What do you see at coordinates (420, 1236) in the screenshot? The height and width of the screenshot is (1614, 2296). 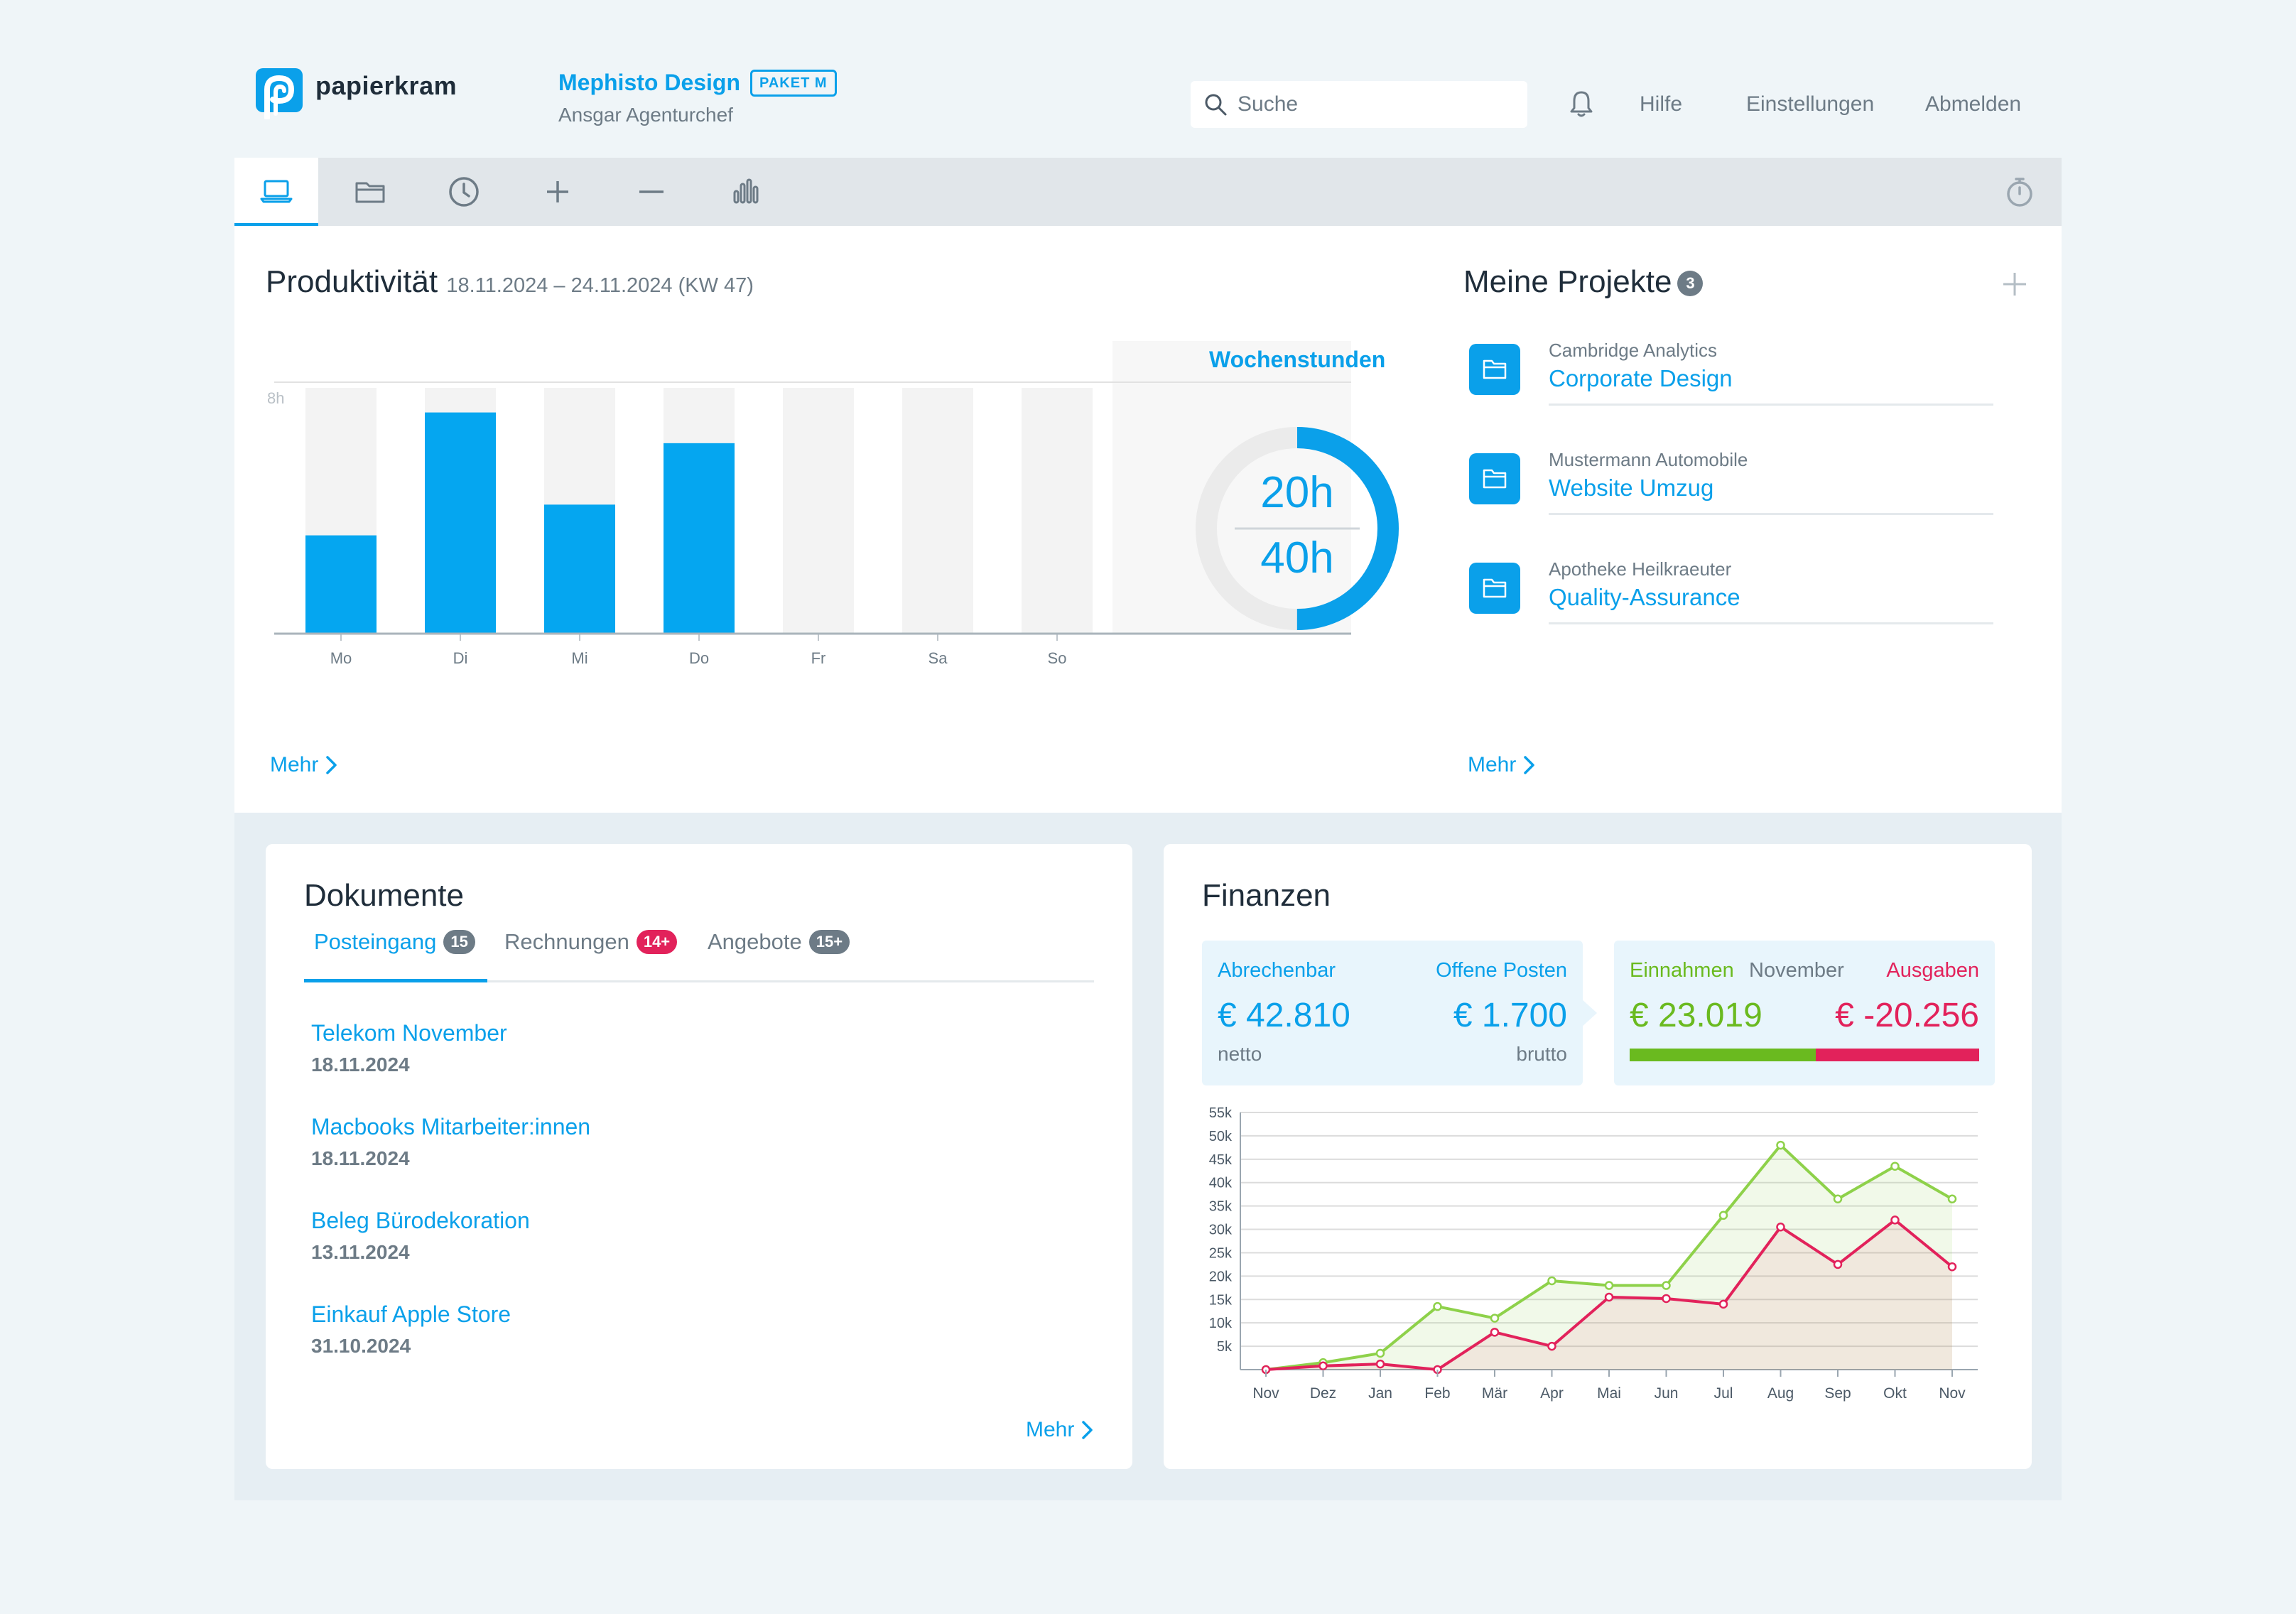 I see `document-item: Beleg Bürodekoration 13.11.2024` at bounding box center [420, 1236].